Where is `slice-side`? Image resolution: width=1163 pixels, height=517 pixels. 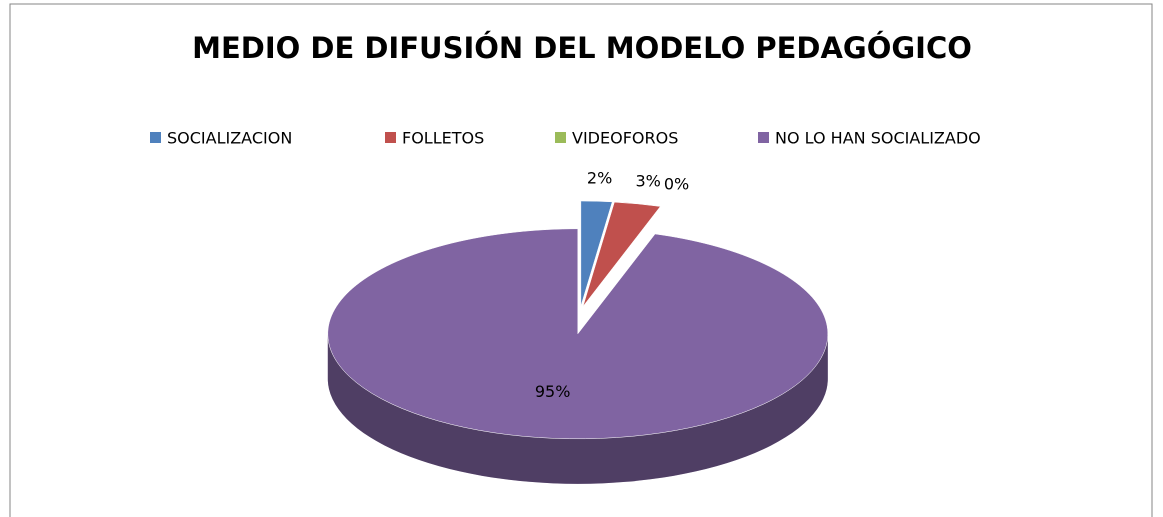 slice-side is located at coordinates (577, 408).